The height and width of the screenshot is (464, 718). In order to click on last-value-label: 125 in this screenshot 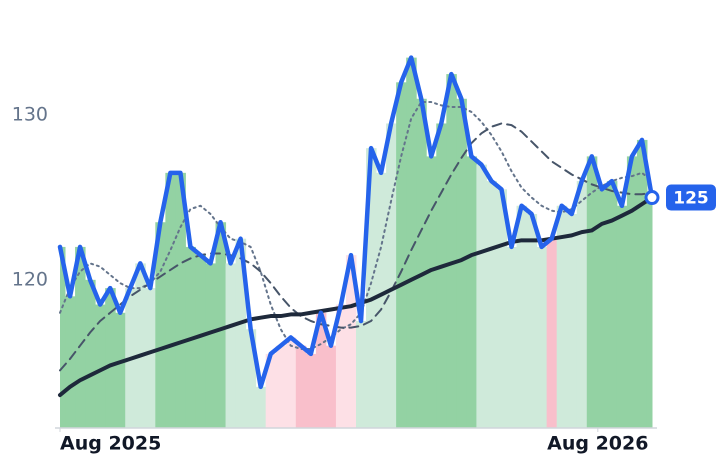, I will do `click(691, 199)`.